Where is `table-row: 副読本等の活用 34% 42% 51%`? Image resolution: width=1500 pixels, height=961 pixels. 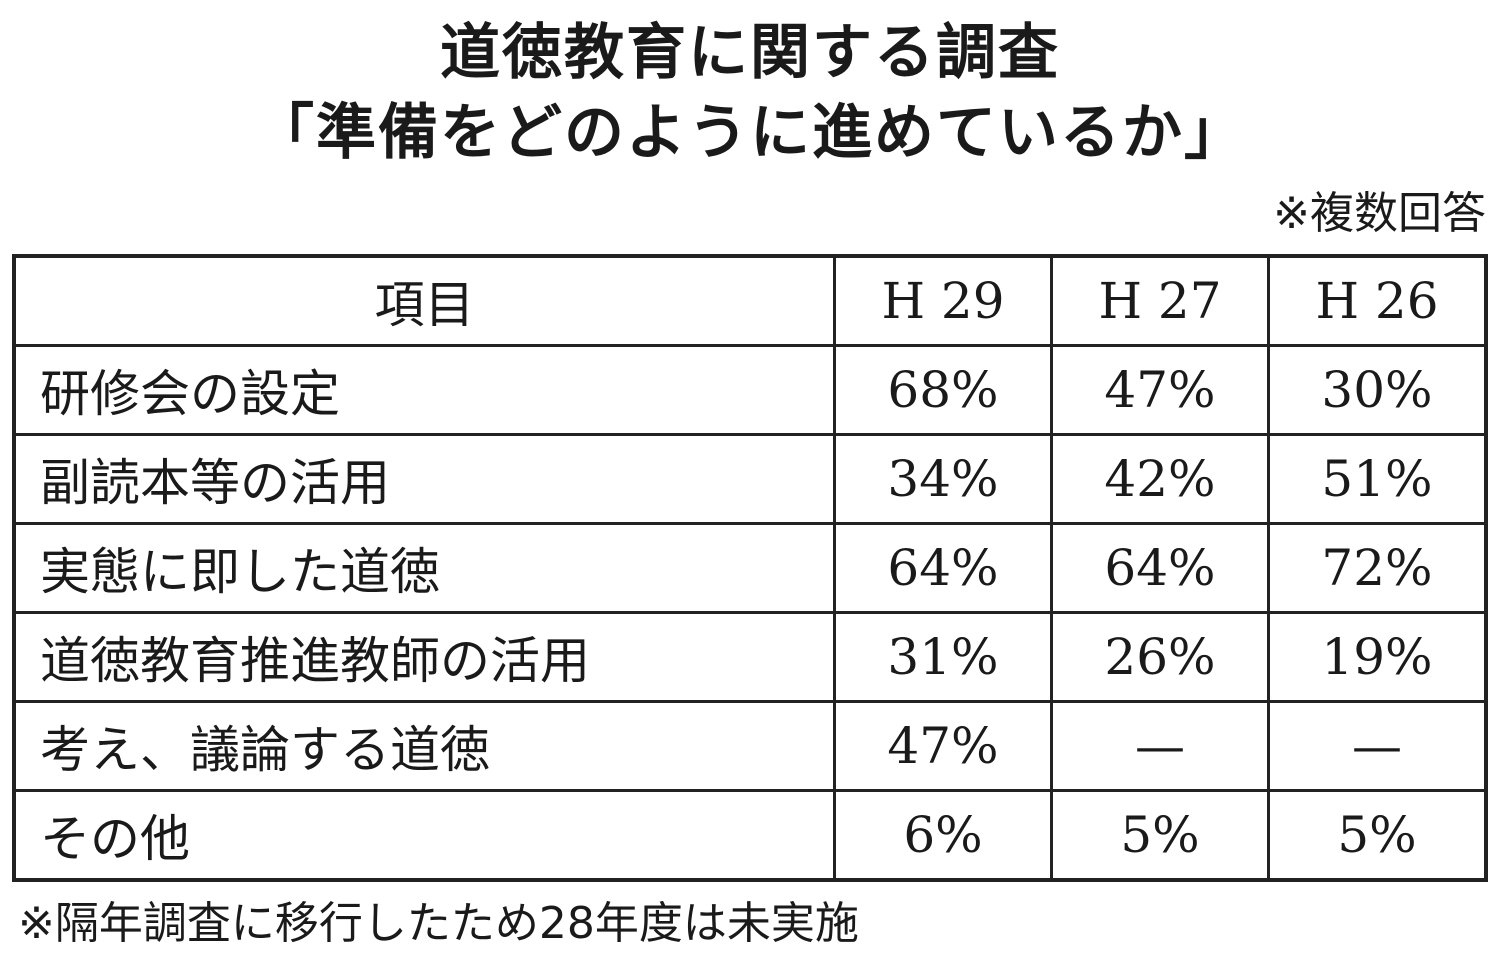
table-row: 副読本等の活用 34% 42% 51% is located at coordinates (750, 479).